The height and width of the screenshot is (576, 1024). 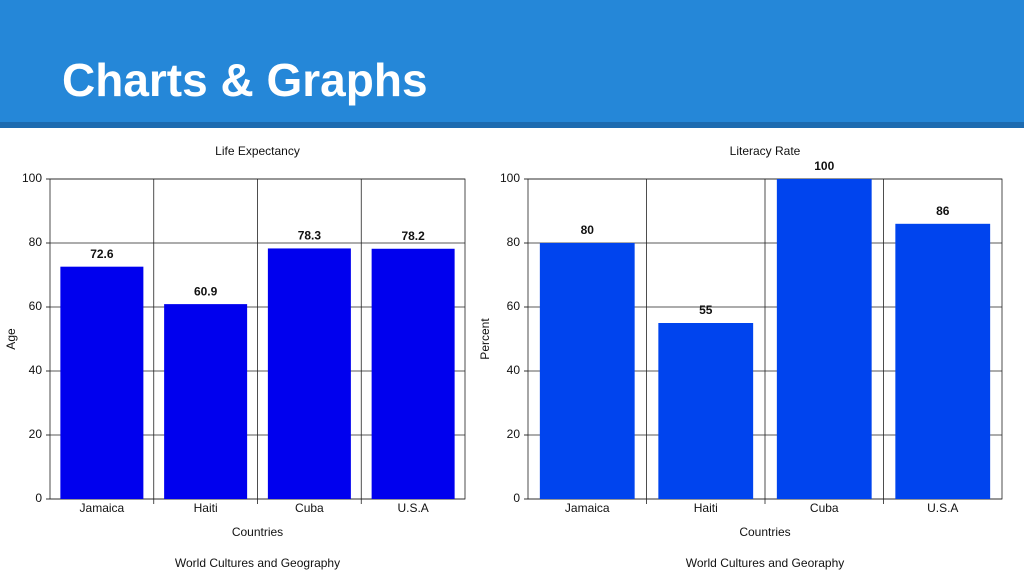 What do you see at coordinates (413, 236) in the screenshot?
I see `data-label: 78.2` at bounding box center [413, 236].